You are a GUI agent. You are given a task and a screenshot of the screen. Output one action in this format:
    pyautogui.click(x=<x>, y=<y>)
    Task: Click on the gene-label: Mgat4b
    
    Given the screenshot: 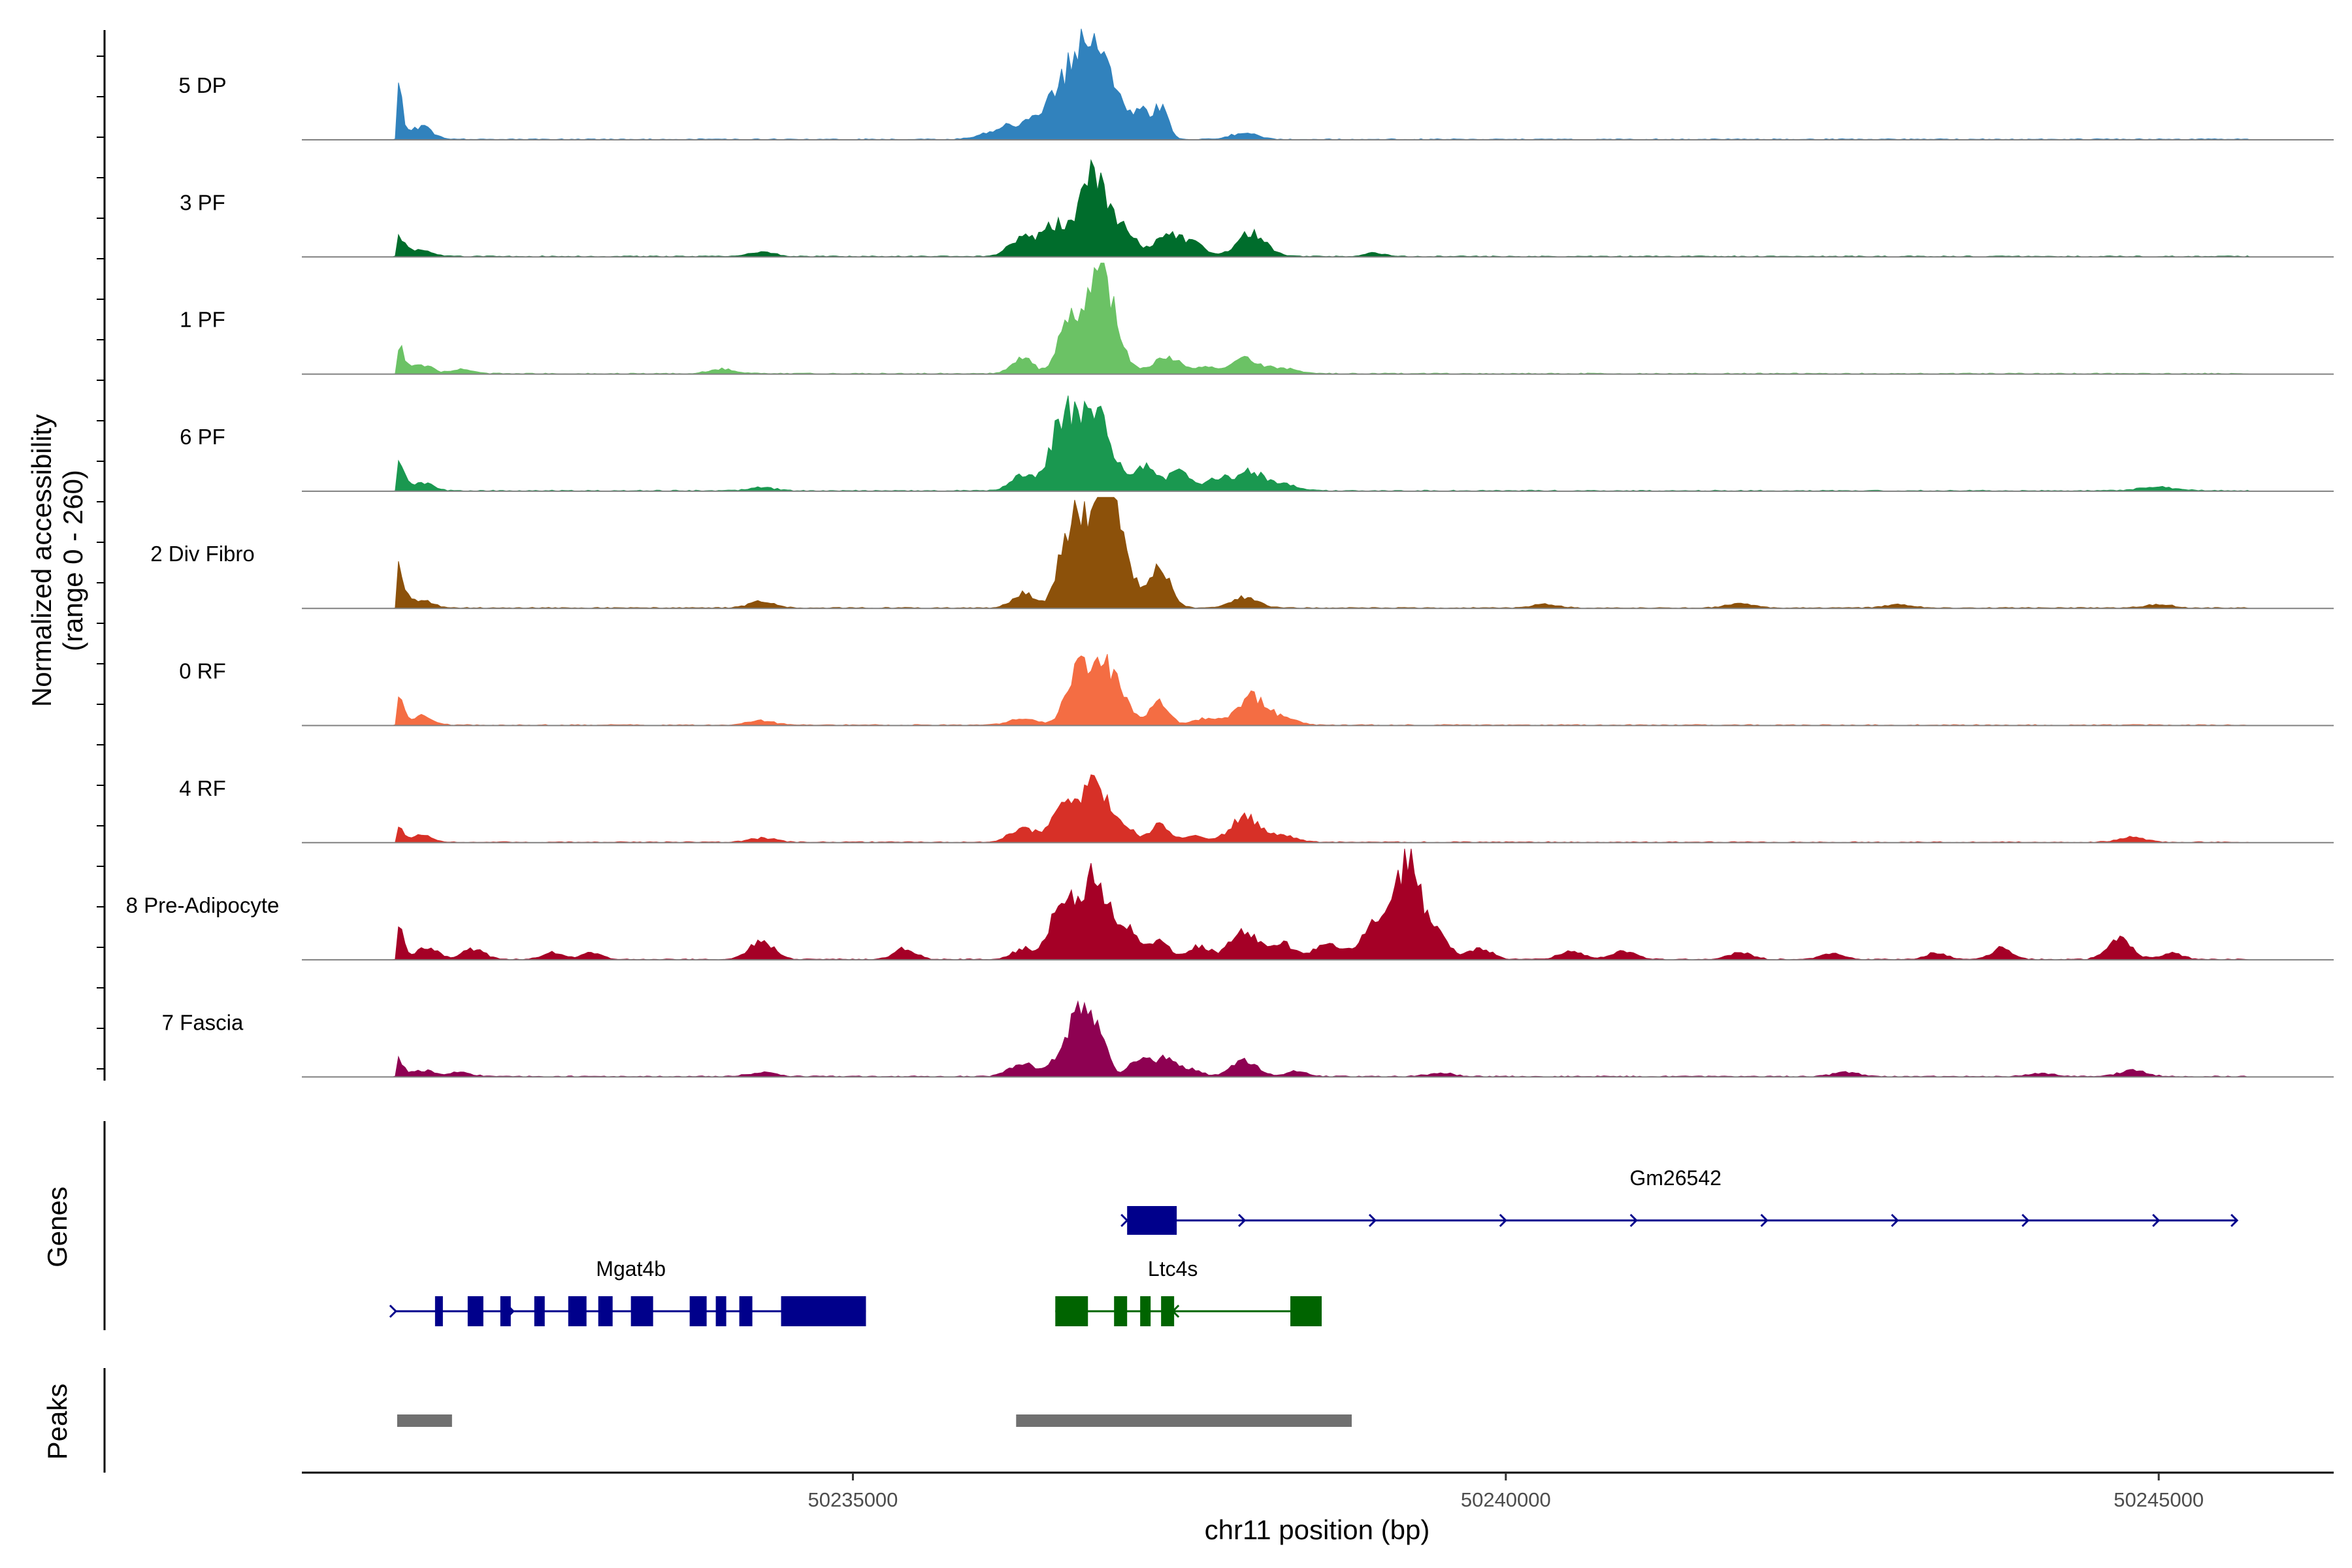 What is the action you would take?
    pyautogui.click(x=631, y=1269)
    